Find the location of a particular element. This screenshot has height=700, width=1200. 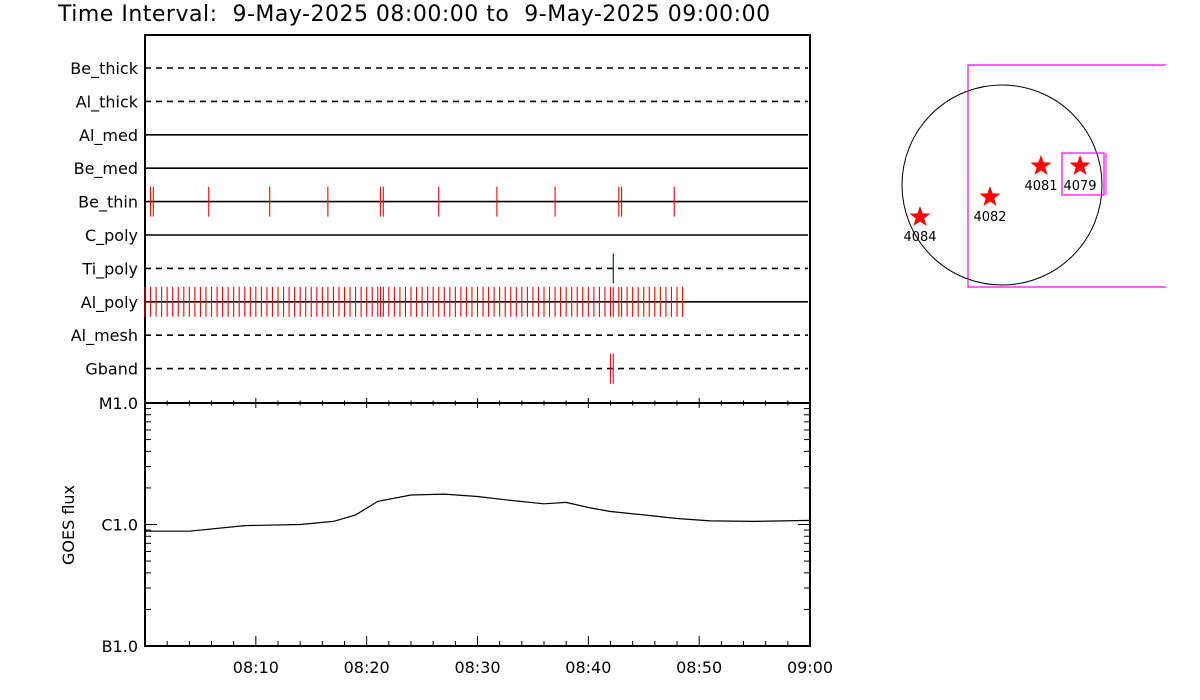

y-axis-label: GOES flux is located at coordinates (68, 525).